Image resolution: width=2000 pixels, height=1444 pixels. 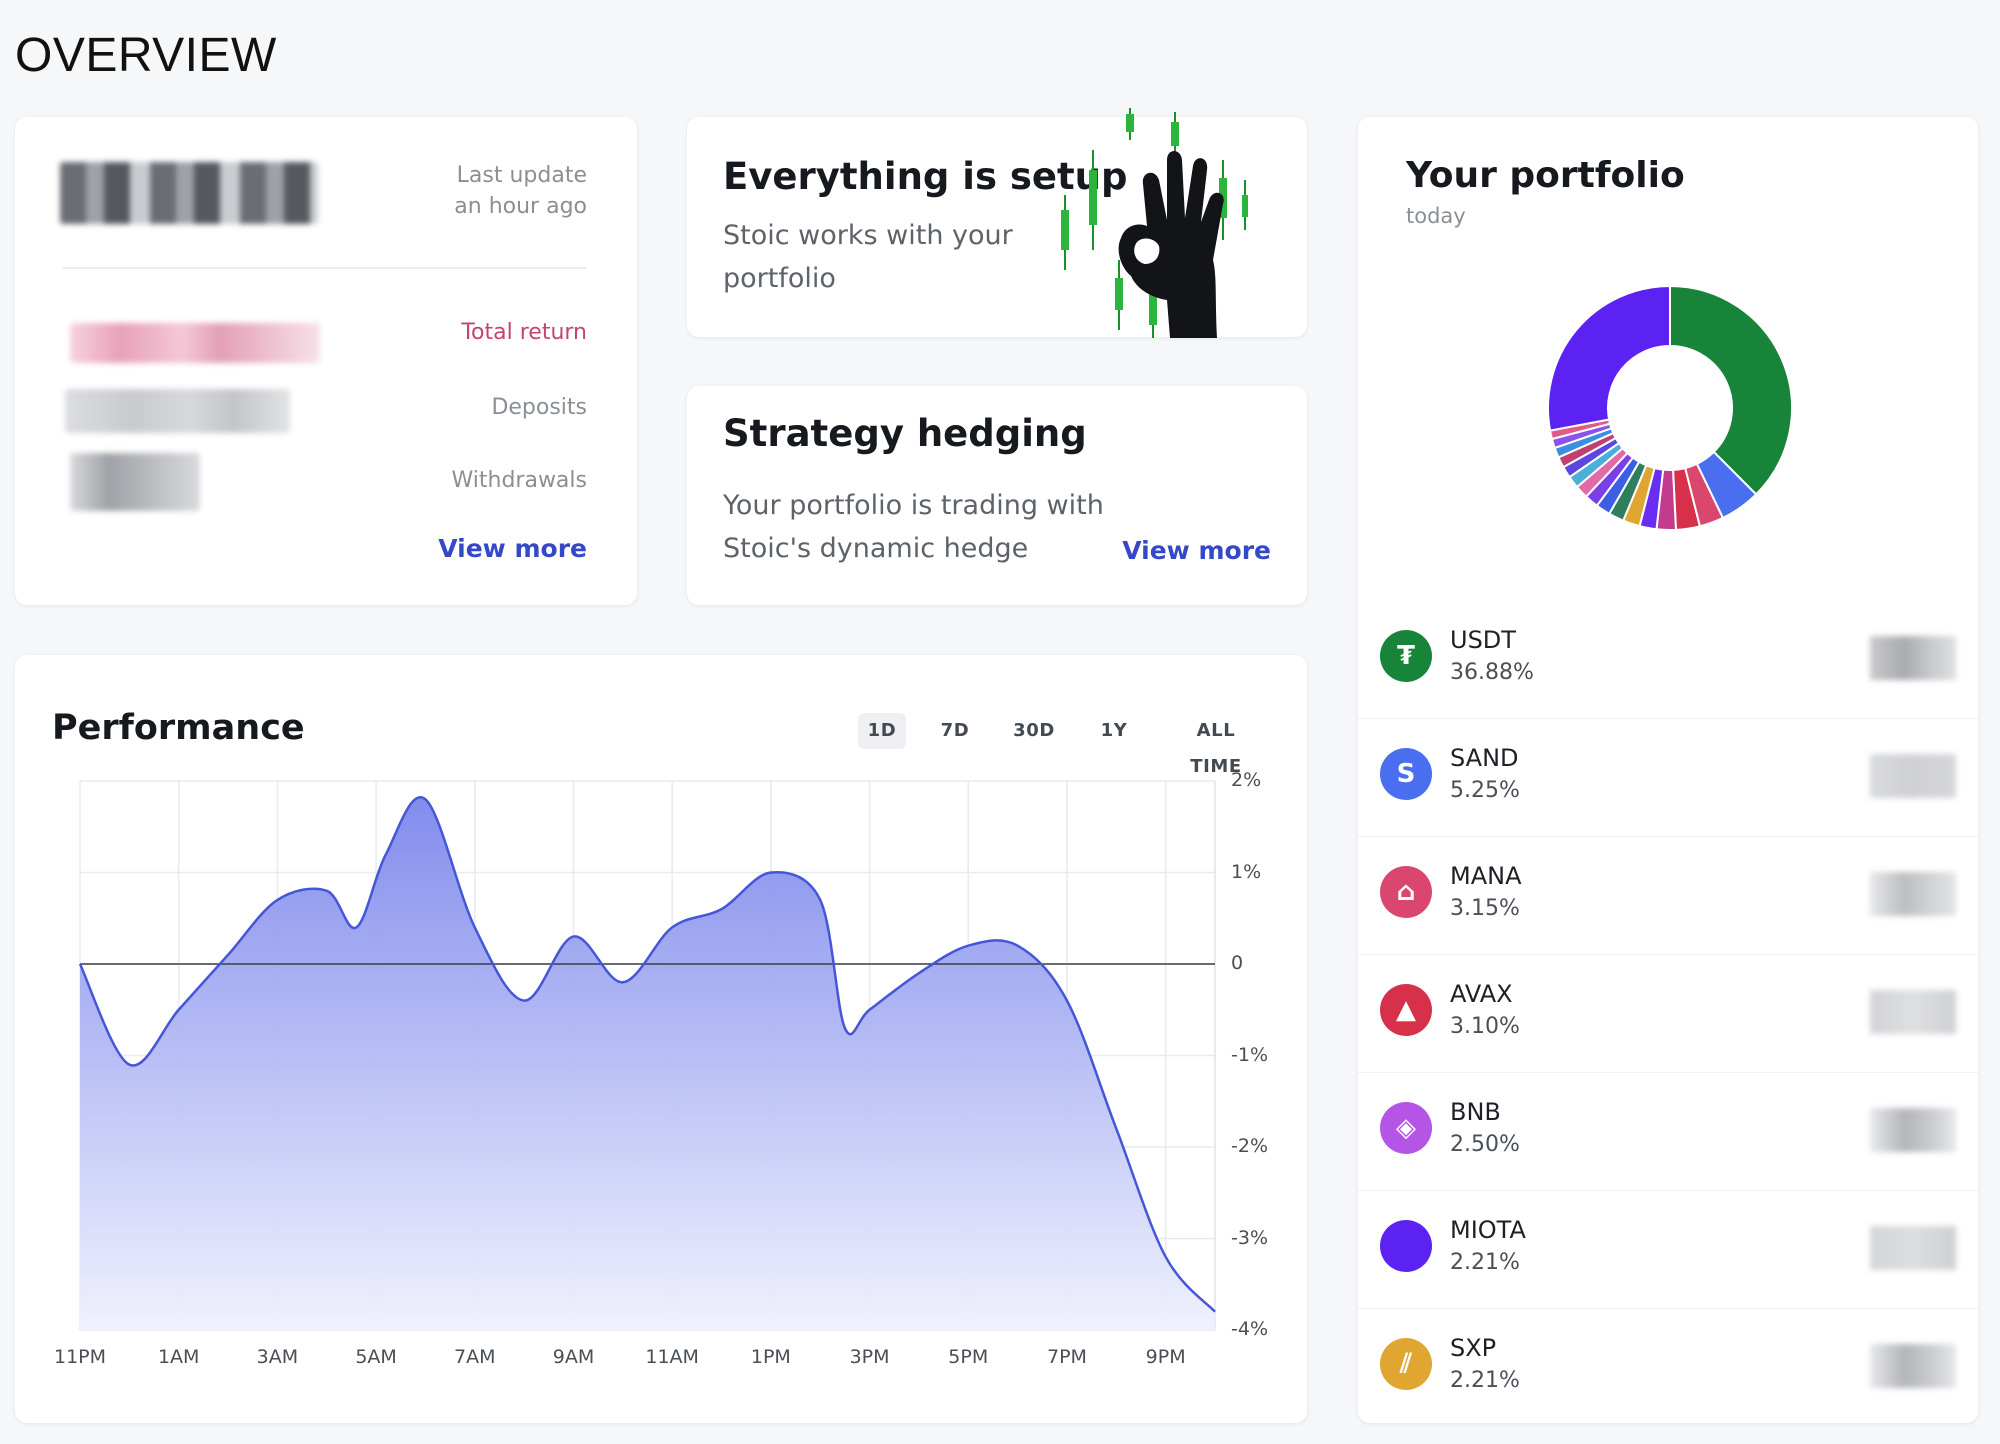 What do you see at coordinates (1406, 656) in the screenshot?
I see `tether-icon: ₮` at bounding box center [1406, 656].